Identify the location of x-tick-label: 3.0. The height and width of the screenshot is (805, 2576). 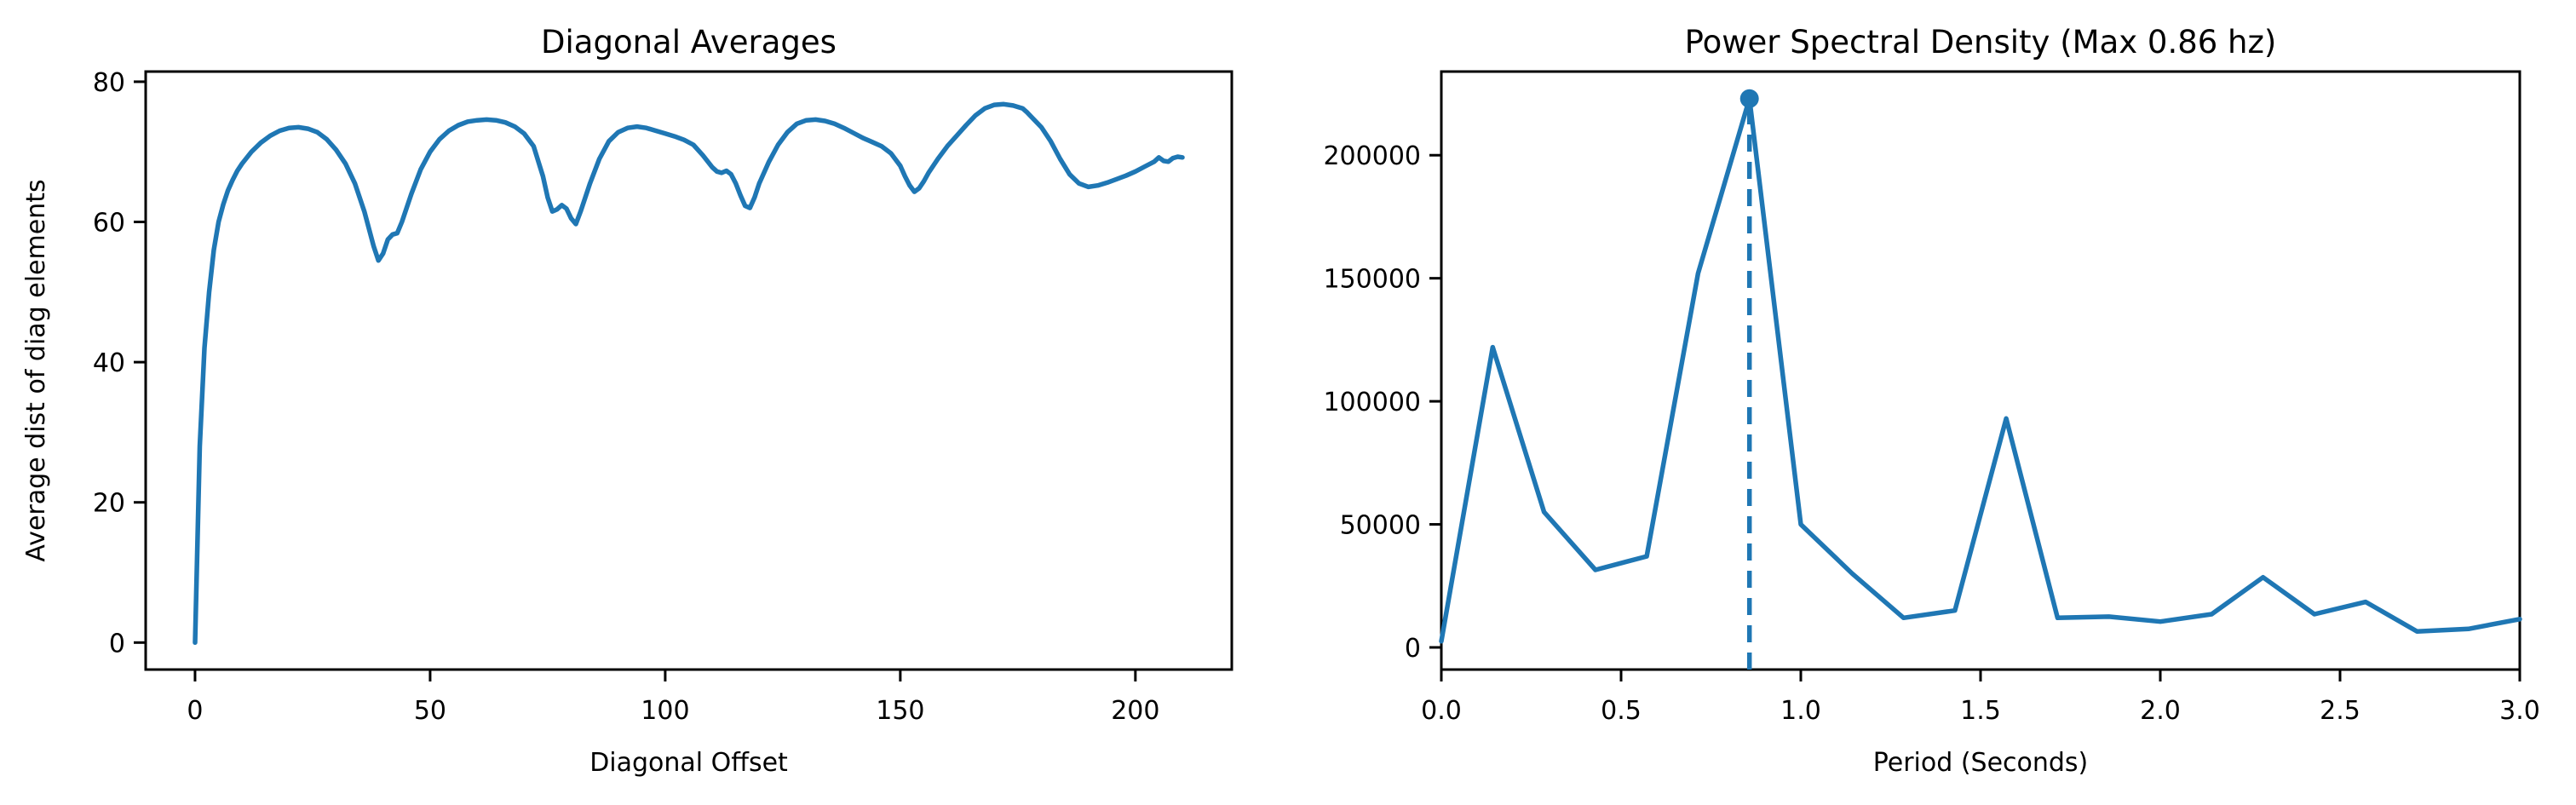
(2519, 711).